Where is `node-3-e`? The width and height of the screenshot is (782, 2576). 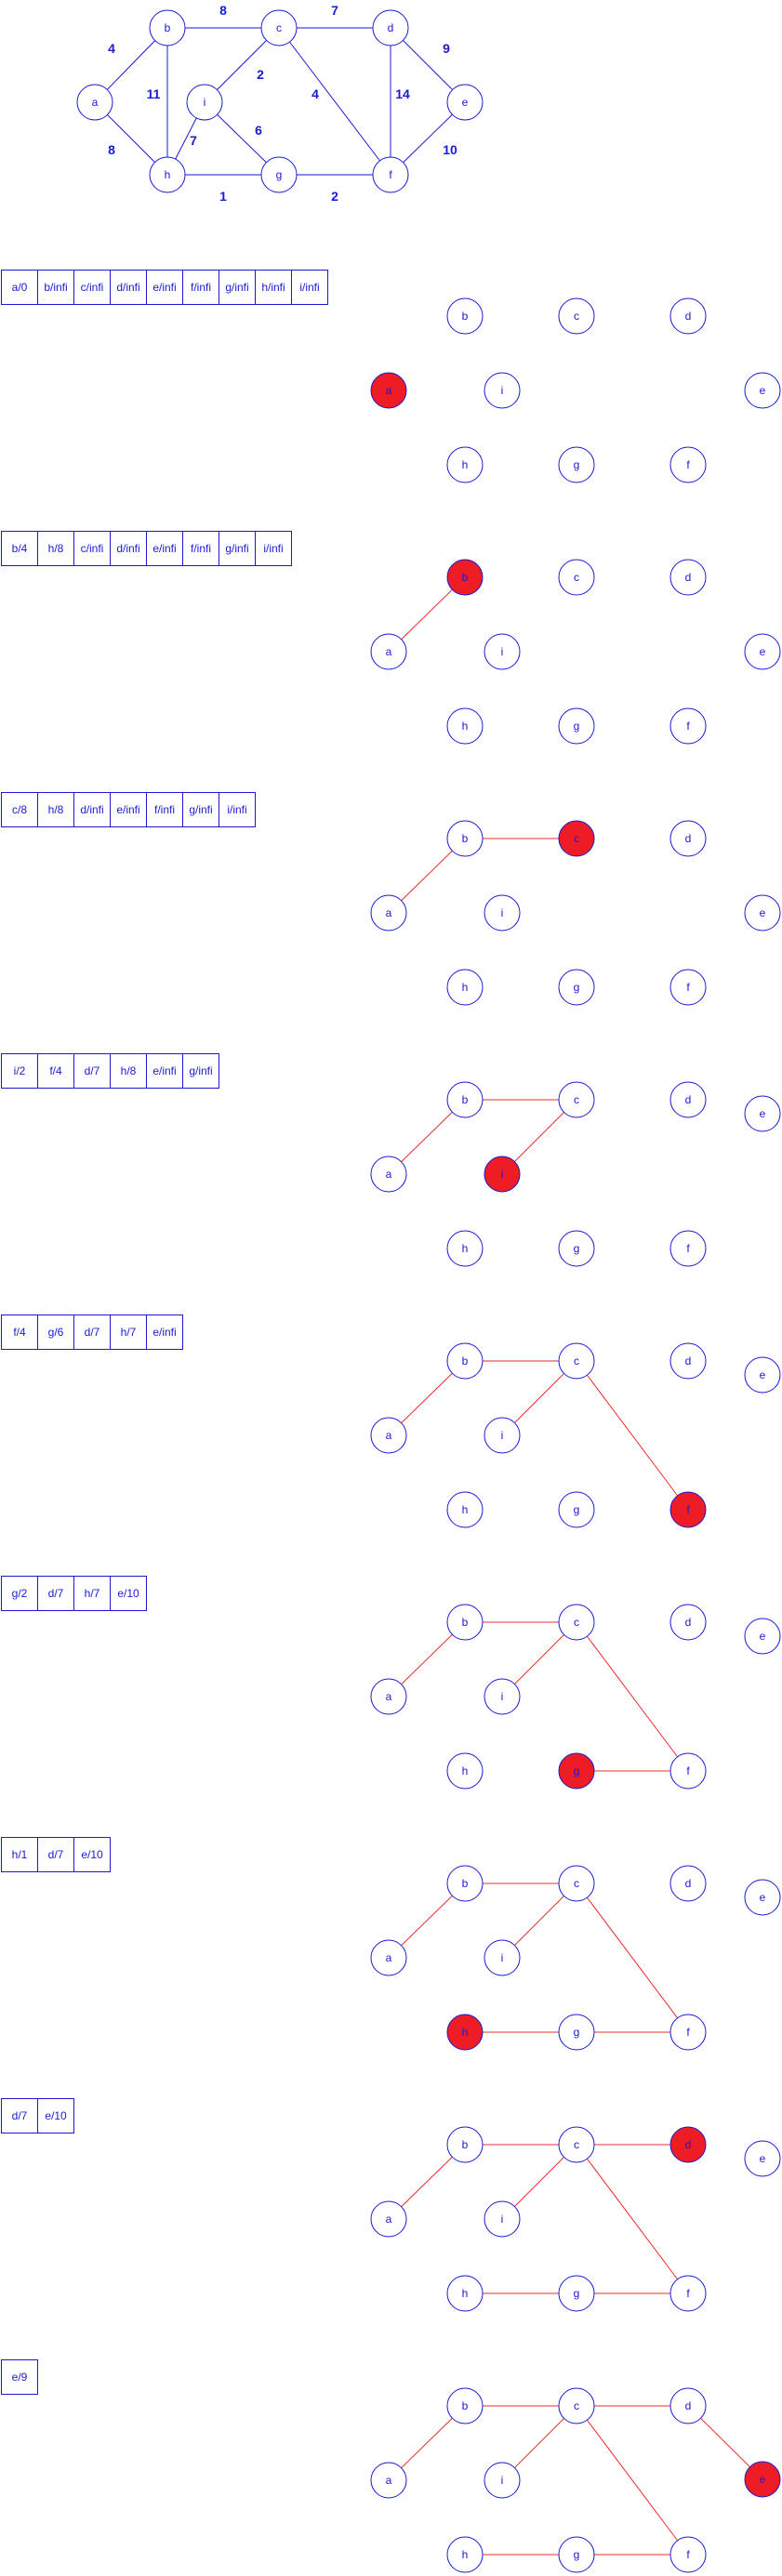
node-3-e is located at coordinates (763, 912).